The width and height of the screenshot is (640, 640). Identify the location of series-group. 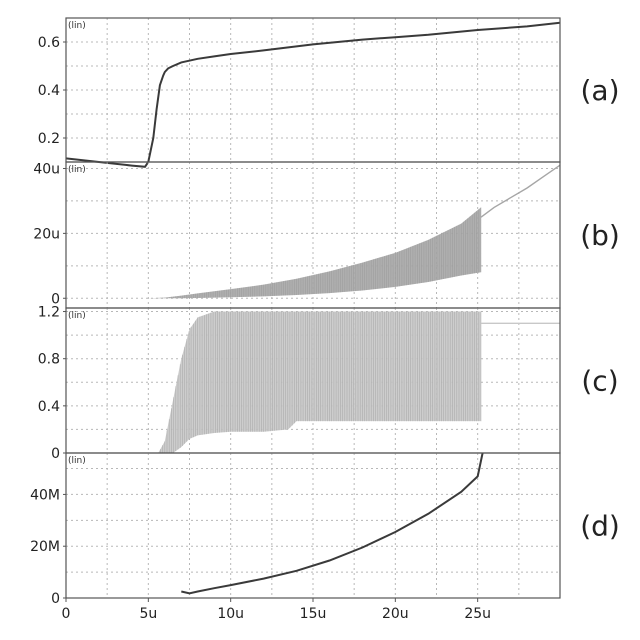
(359, 383).